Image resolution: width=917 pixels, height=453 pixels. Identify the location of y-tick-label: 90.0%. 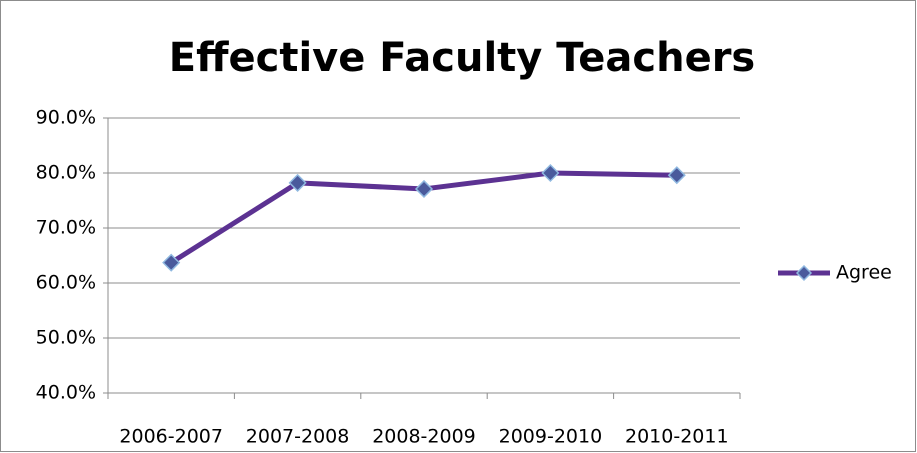
(66, 118).